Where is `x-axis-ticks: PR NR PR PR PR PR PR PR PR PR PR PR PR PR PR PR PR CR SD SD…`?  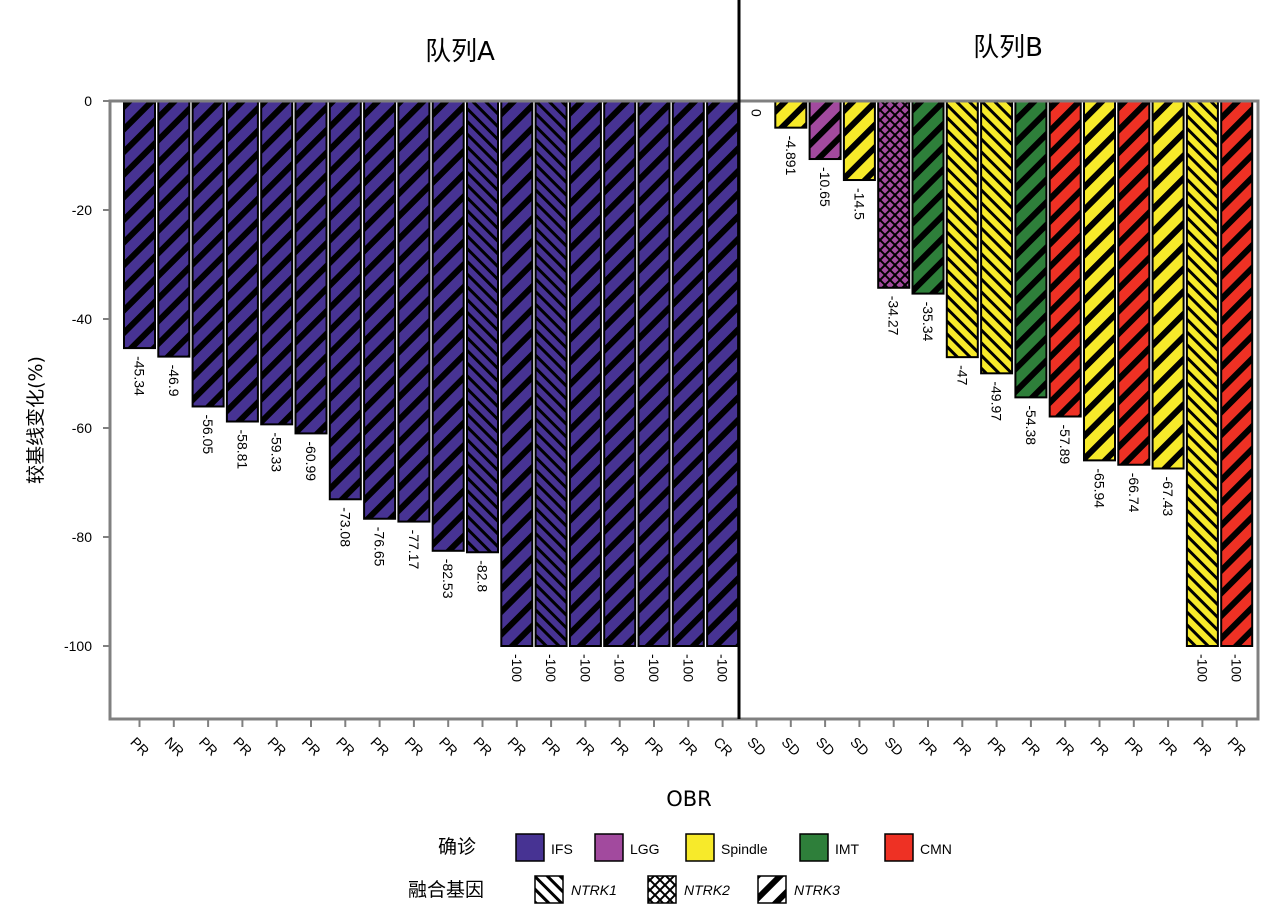 x-axis-ticks: PR NR PR PR PR PR PR PR PR PR PR PR PR PR PR PR PR CR SD SD… is located at coordinates (688, 739).